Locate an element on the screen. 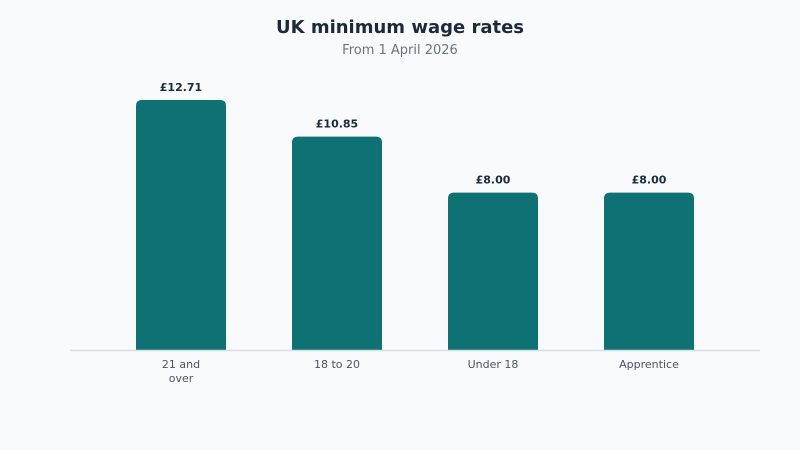 Image resolution: width=800 pixels, height=450 pixels. category-label-3: Apprentice is located at coordinates (649, 364).